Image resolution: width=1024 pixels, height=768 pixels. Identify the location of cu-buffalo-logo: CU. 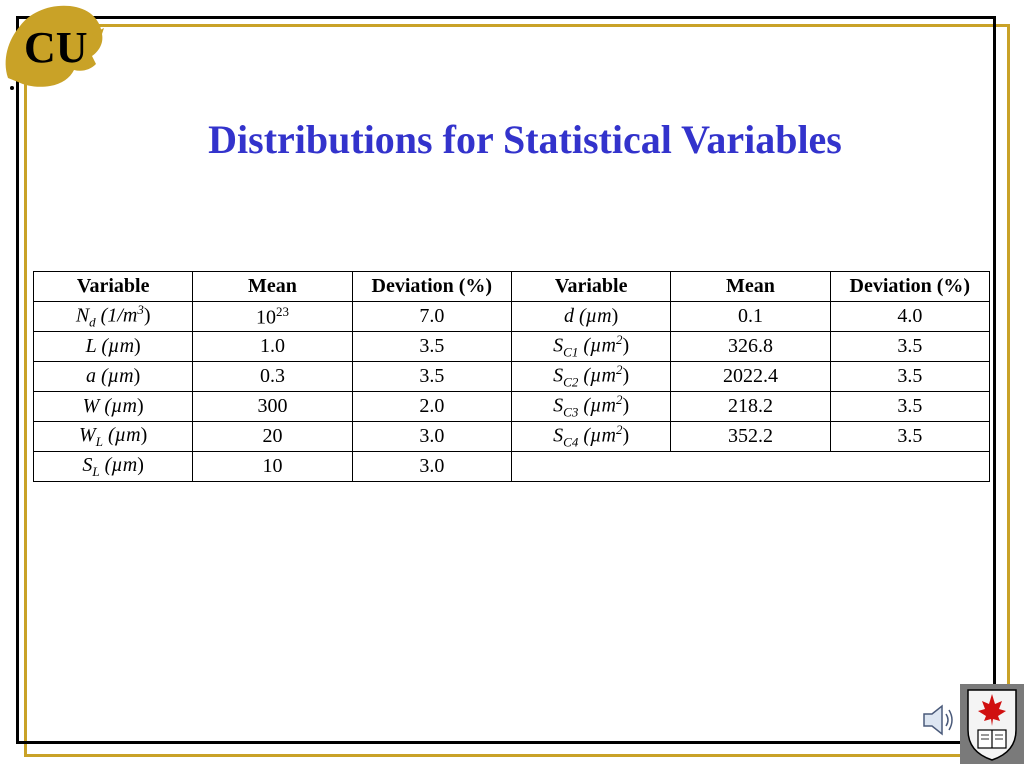
(54, 47).